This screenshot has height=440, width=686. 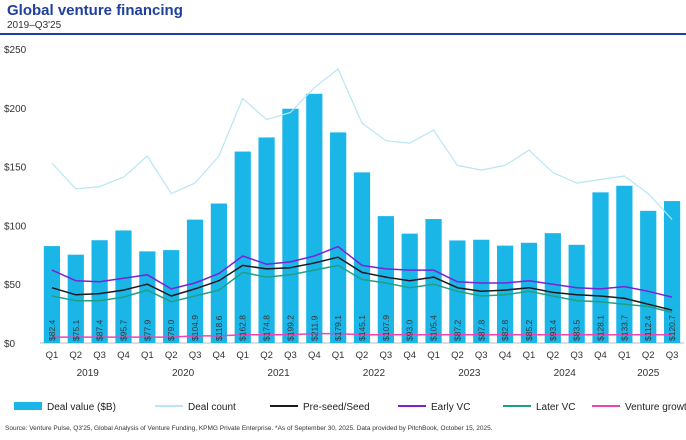 I want to click on year-label: 2024, so click(x=565, y=373).